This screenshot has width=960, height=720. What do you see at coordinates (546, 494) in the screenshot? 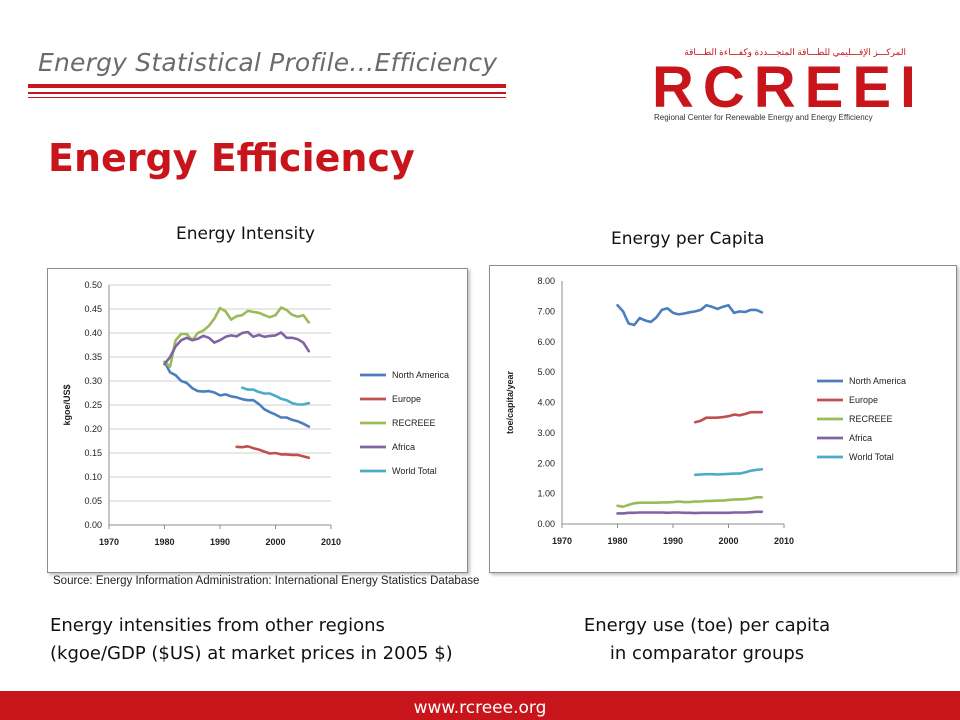
I see `y-tick-label-1: 1.00` at bounding box center [546, 494].